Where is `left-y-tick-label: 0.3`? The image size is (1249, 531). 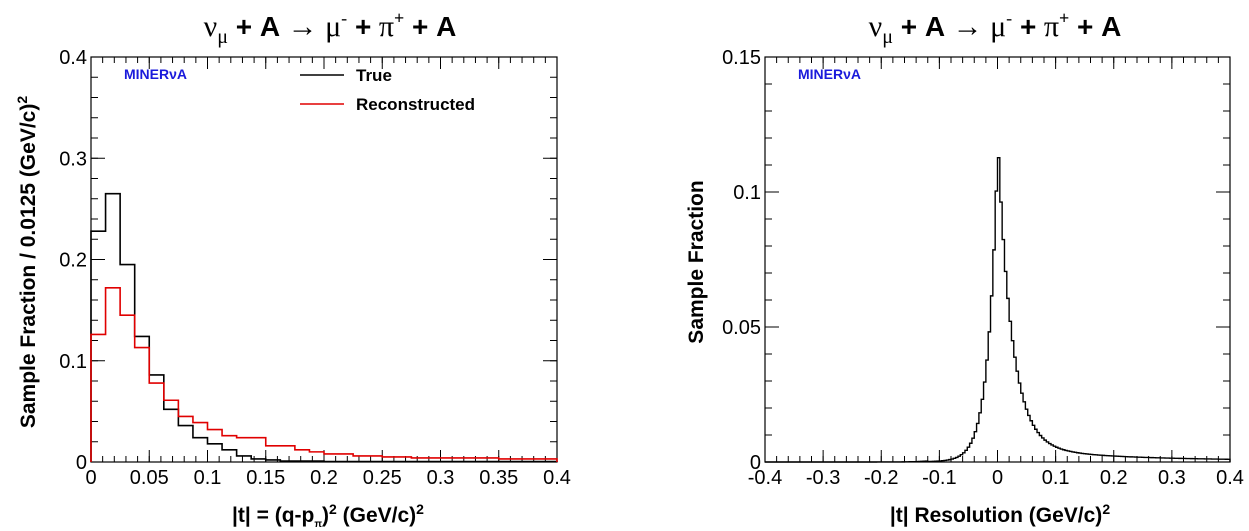
left-y-tick-label: 0.3 is located at coordinates (73, 159).